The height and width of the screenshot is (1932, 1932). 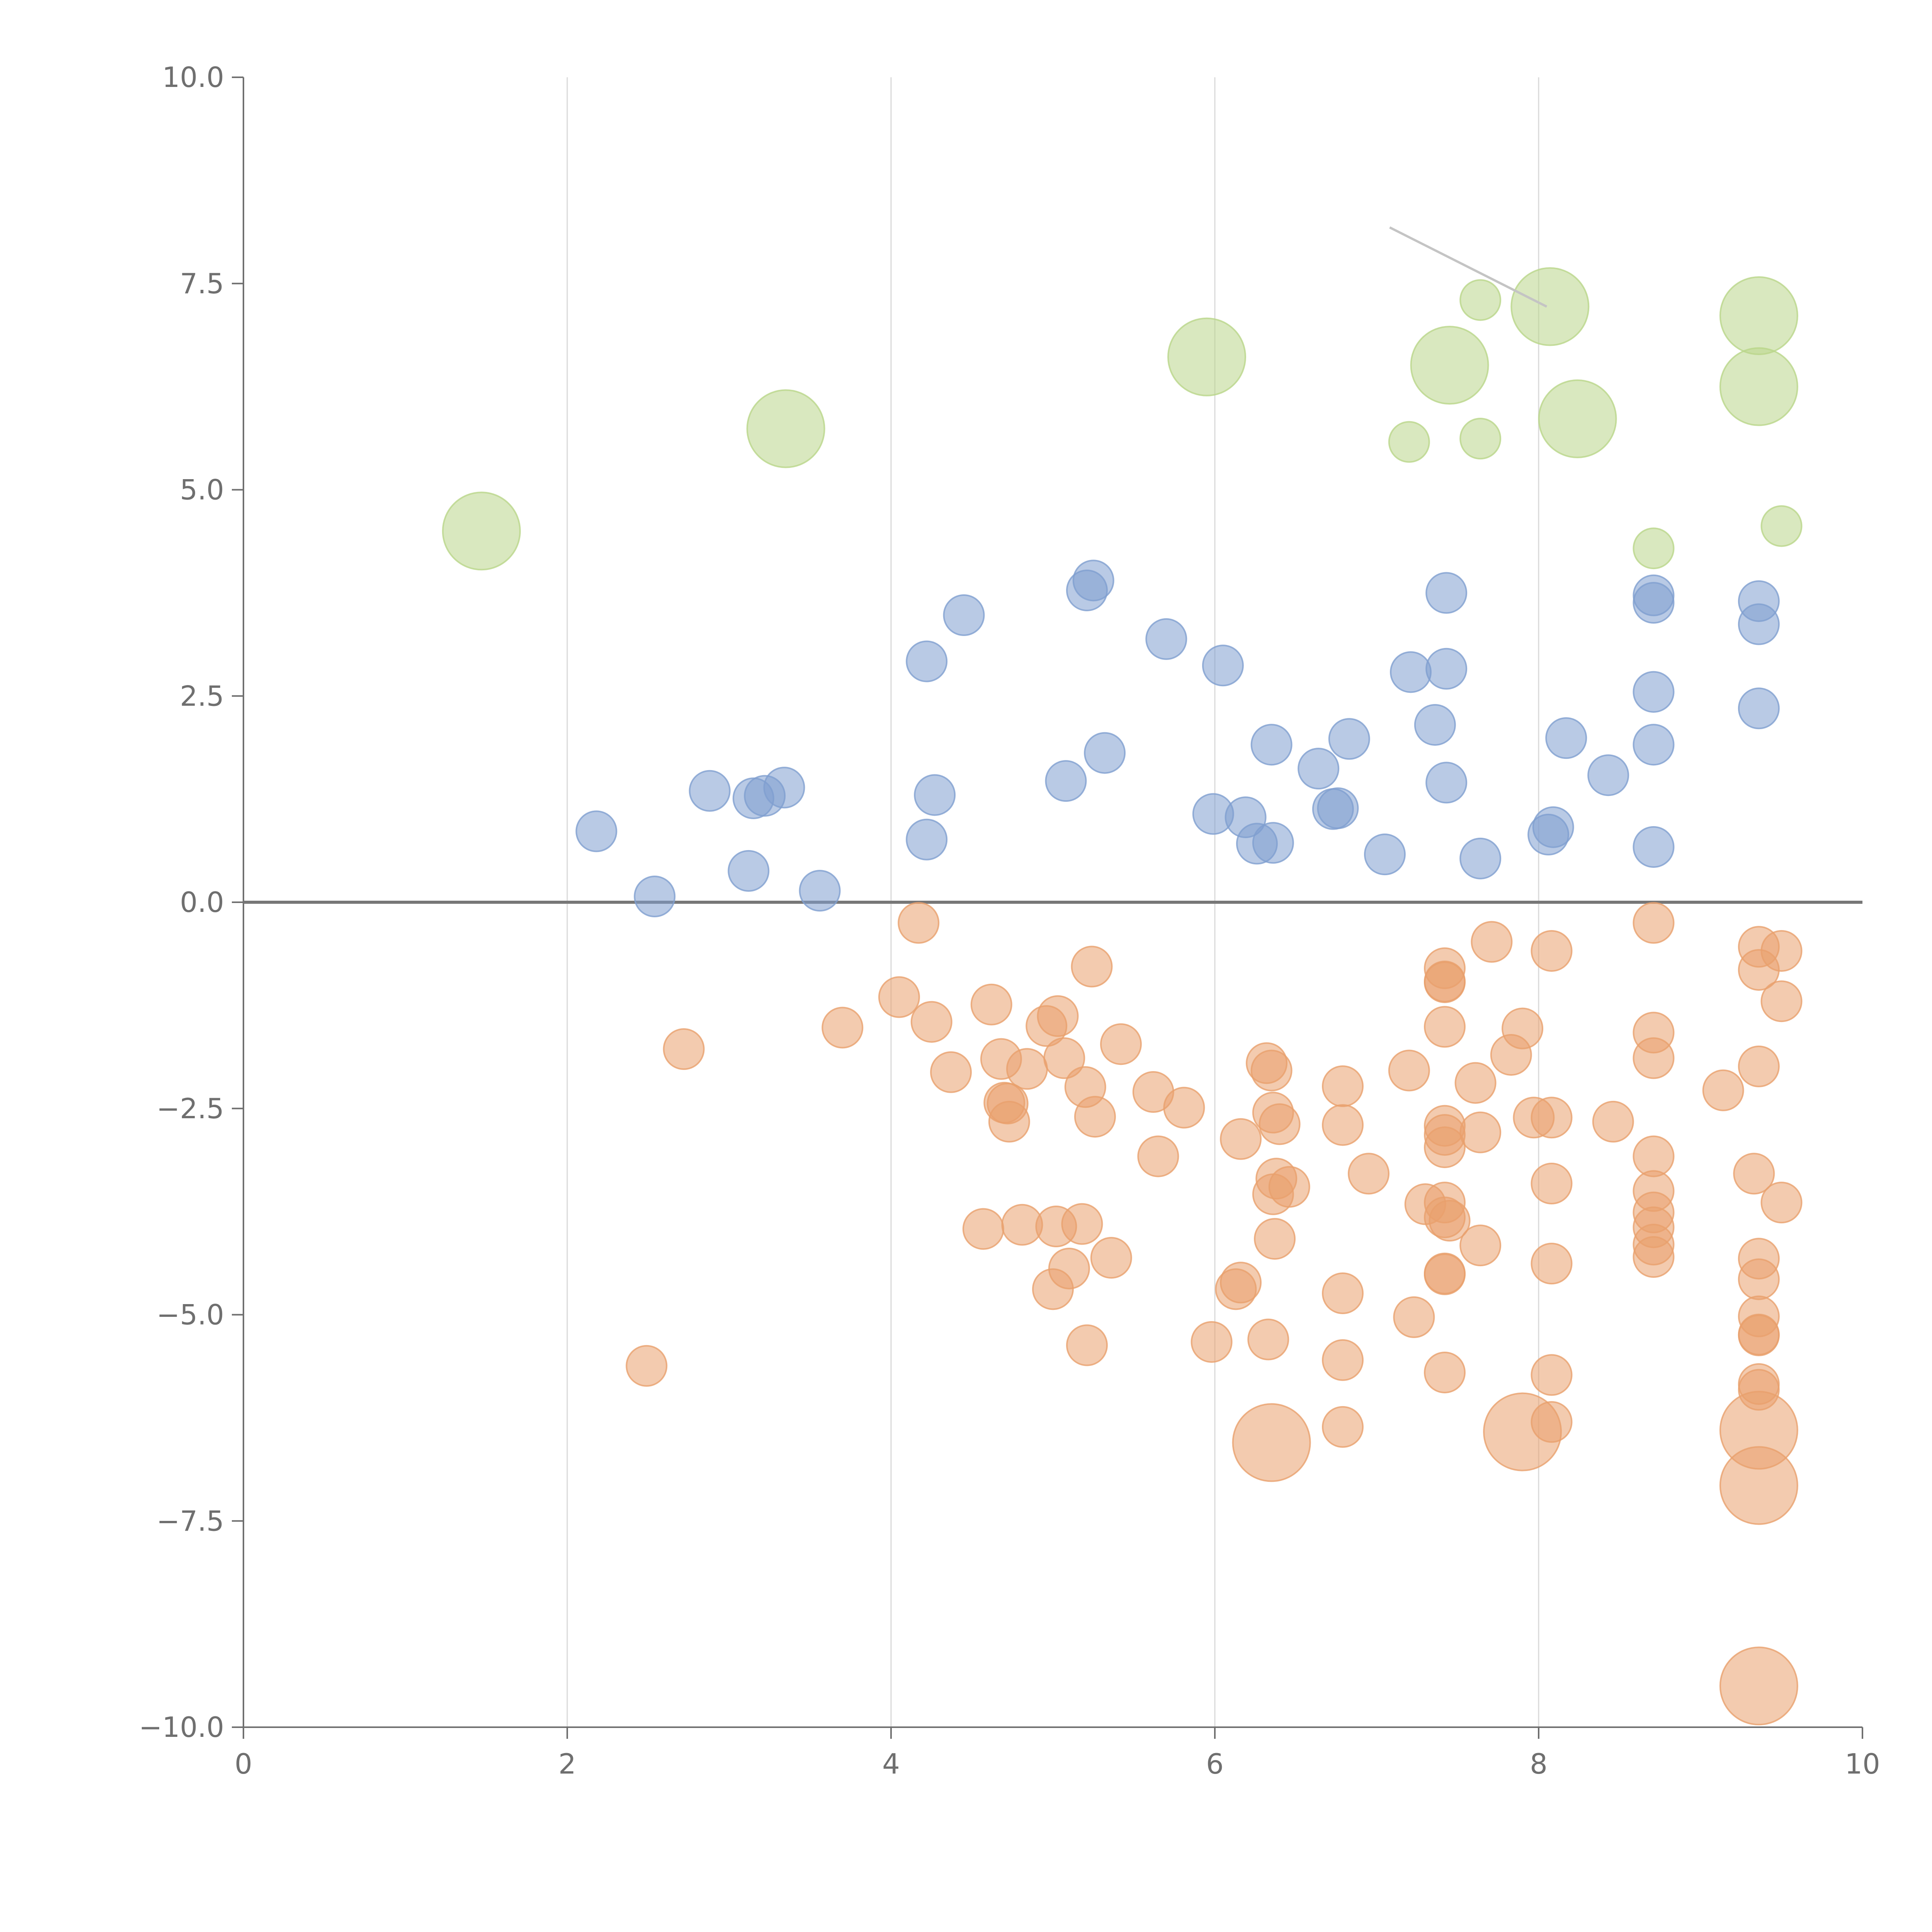 I want to click on y-tick-label: −5.0, so click(x=190, y=1315).